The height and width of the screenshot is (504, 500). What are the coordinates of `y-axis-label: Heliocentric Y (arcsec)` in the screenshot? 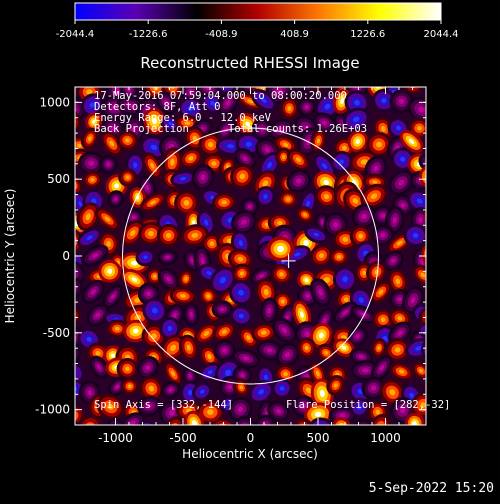 It's located at (10, 256).